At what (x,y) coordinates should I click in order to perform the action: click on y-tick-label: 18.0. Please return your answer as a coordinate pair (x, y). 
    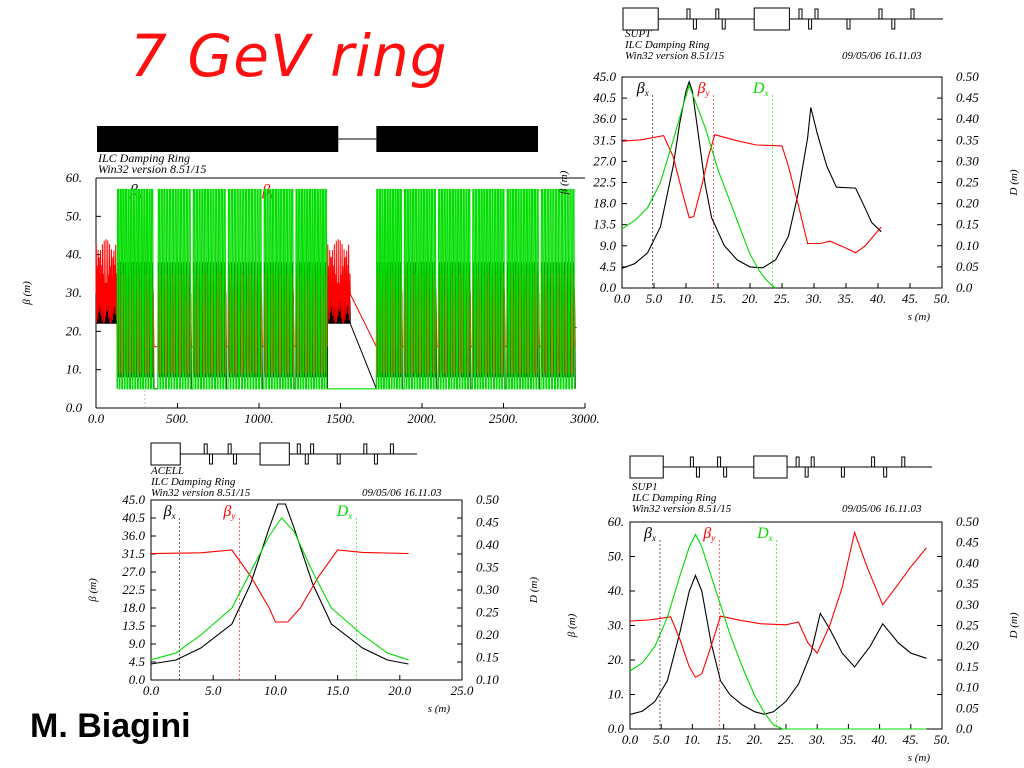
    Looking at the image, I should click on (604, 203).